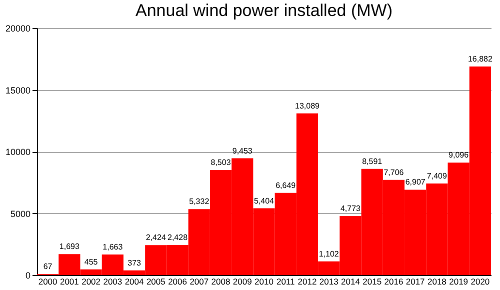 The width and height of the screenshot is (500, 290). I want to click on data-label: 8,591, so click(372, 161).